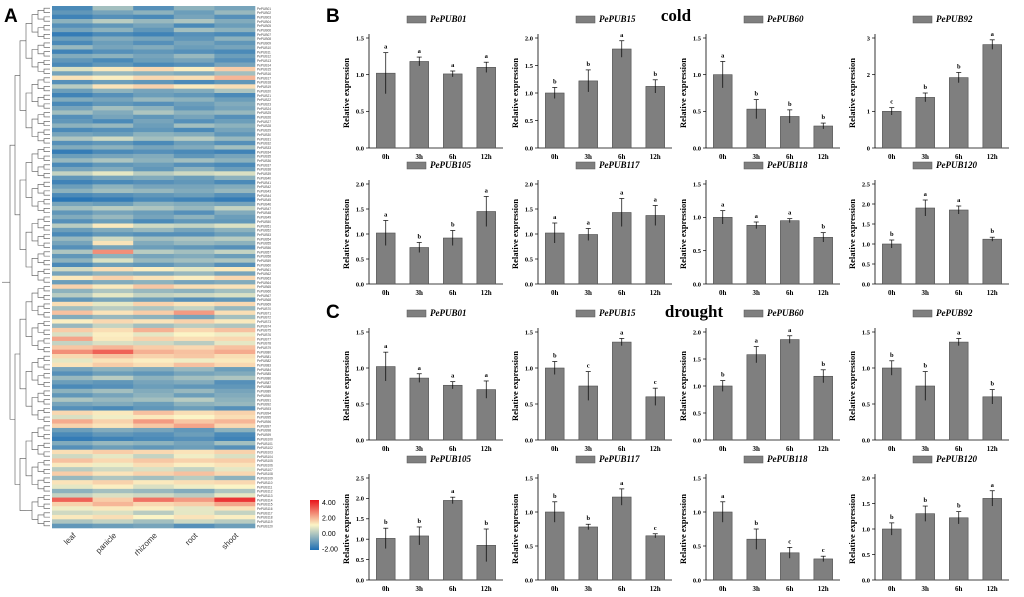 Image resolution: width=1024 pixels, height=597 pixels. I want to click on x-tick-label: 0h, so click(892, 293).